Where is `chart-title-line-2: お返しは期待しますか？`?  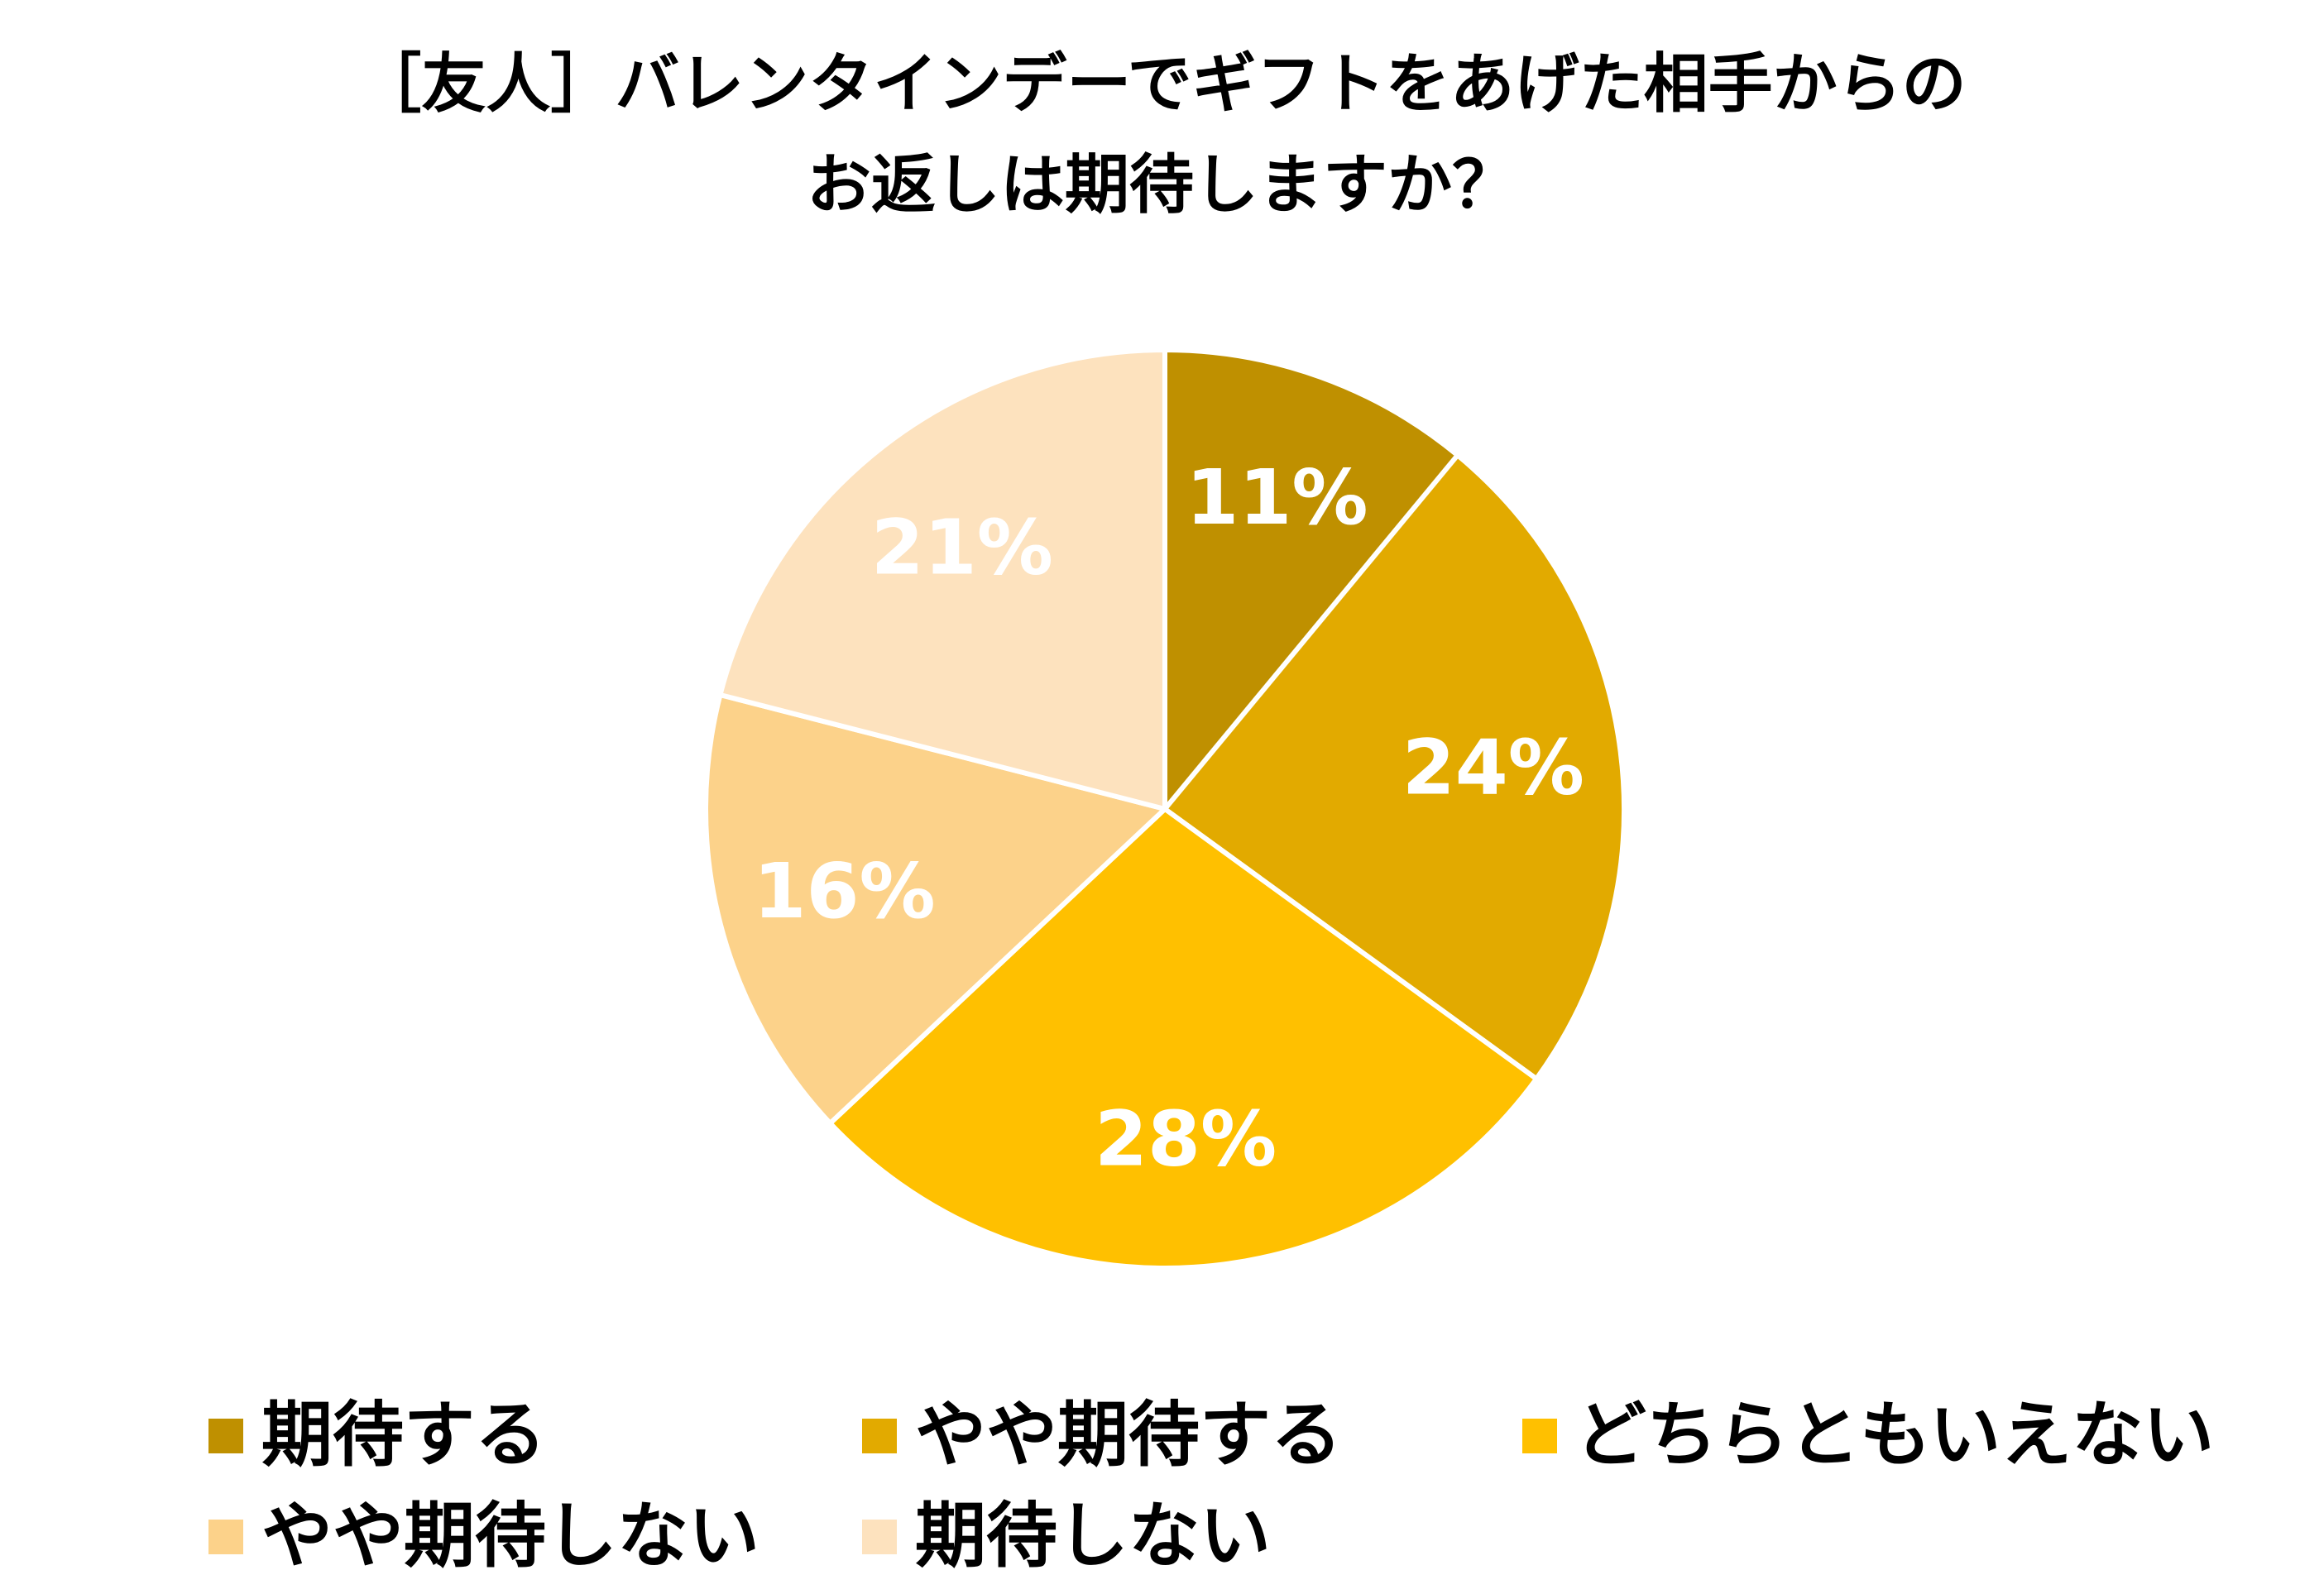
chart-title-line-2: お返しは期待しますか？ is located at coordinates (1162, 186).